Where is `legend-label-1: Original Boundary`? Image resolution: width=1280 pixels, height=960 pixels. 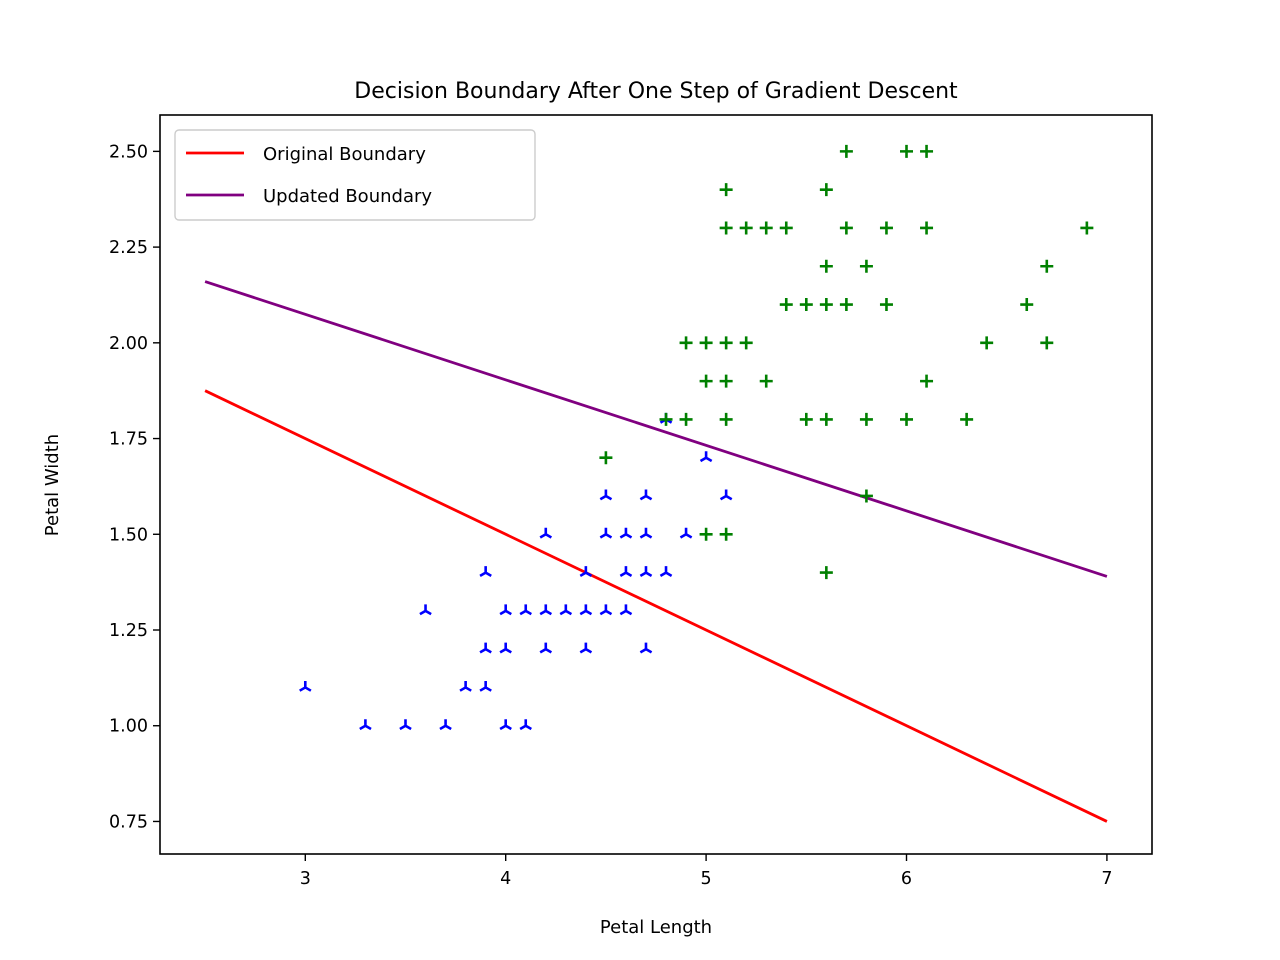 legend-label-1: Original Boundary is located at coordinates (344, 154).